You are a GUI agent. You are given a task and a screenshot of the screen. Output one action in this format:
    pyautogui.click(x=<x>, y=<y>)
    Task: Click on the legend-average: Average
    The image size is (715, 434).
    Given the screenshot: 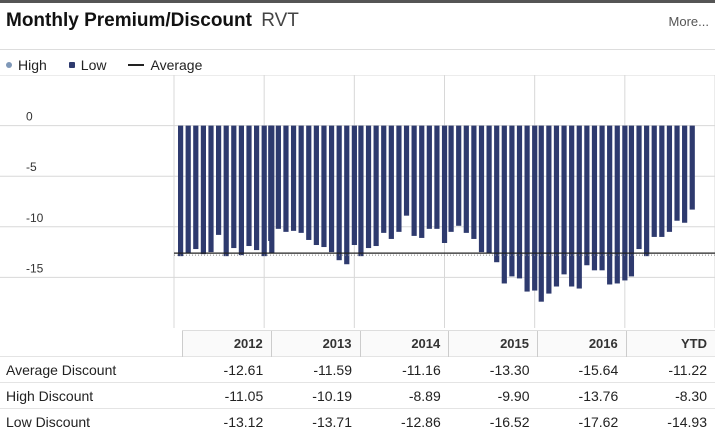 What is the action you would take?
    pyautogui.click(x=165, y=65)
    